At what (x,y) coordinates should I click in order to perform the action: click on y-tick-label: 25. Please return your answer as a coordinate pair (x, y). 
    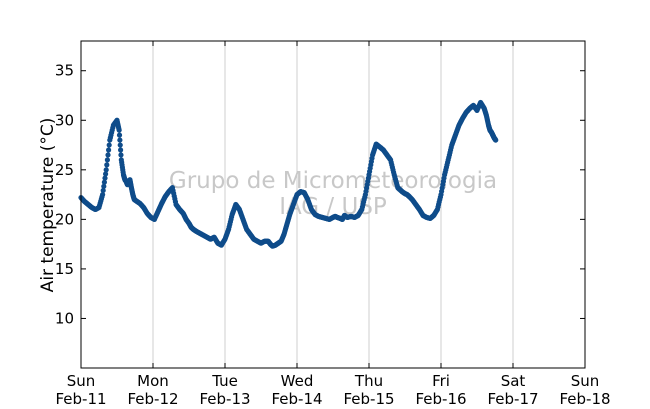
    Looking at the image, I should click on (64, 170).